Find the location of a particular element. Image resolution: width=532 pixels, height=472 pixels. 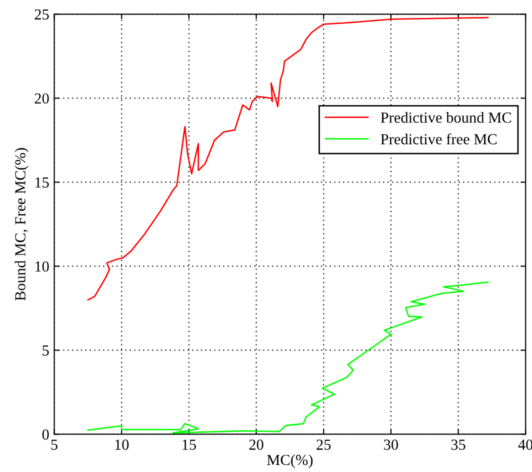

x-tick-label: 20 is located at coordinates (256, 445).